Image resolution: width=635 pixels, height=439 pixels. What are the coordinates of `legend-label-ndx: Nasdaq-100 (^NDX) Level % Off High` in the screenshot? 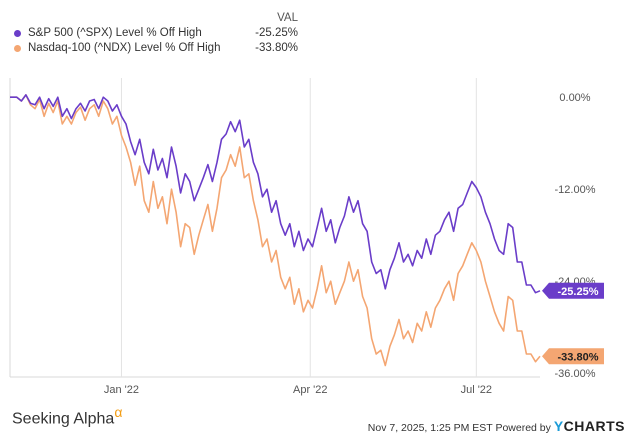 It's located at (124, 48).